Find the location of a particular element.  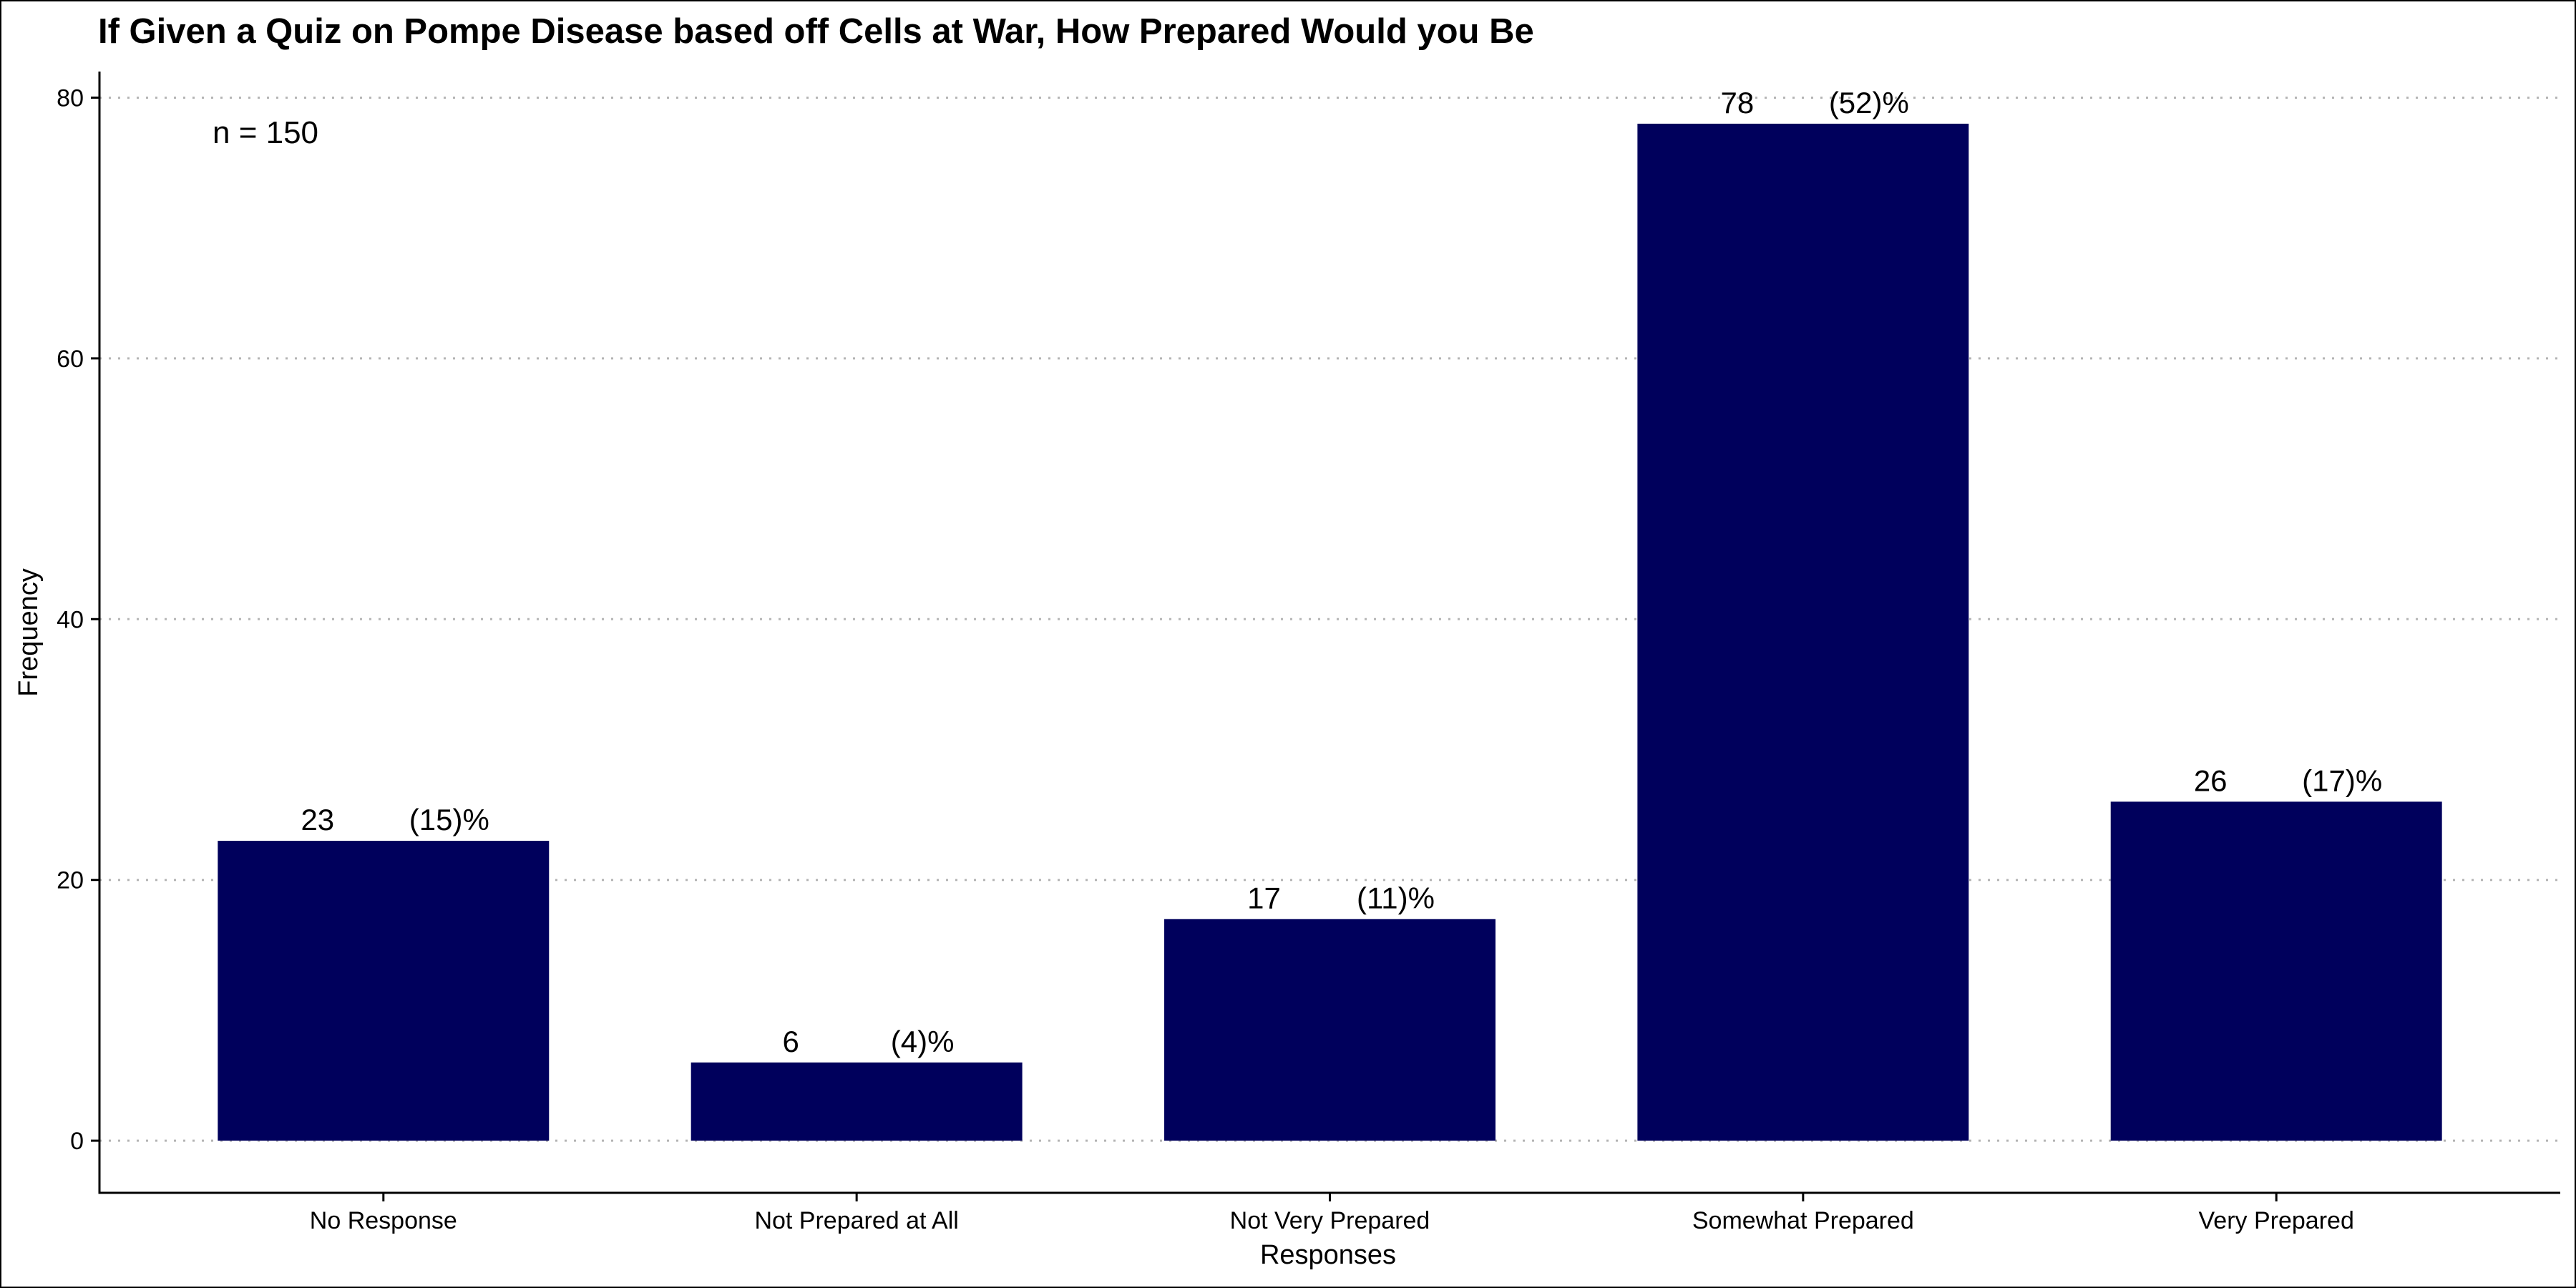

bar-value-label: 26 is located at coordinates (2211, 780).